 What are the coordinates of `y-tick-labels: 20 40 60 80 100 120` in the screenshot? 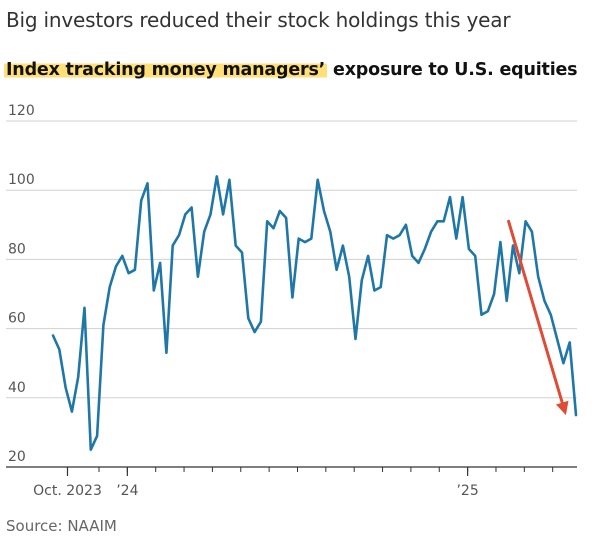 It's located at (21, 284).